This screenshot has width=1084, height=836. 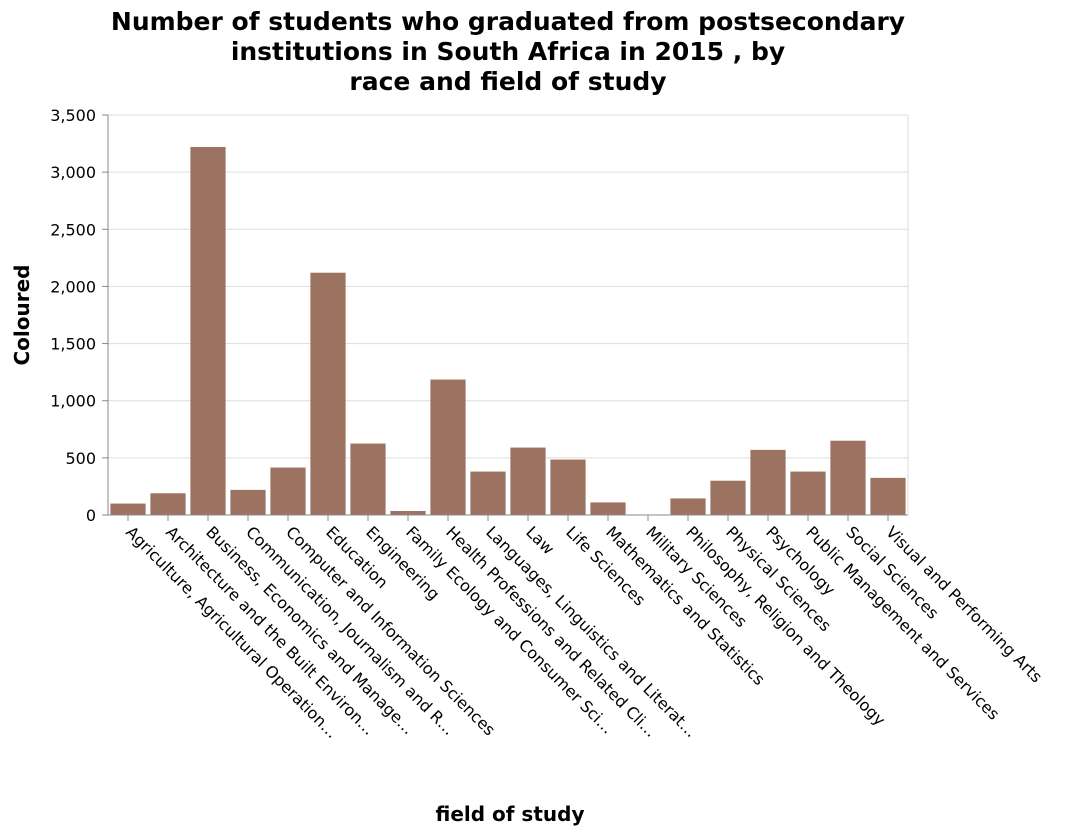 I want to click on y-tick-label: 3,000, so click(x=73, y=172).